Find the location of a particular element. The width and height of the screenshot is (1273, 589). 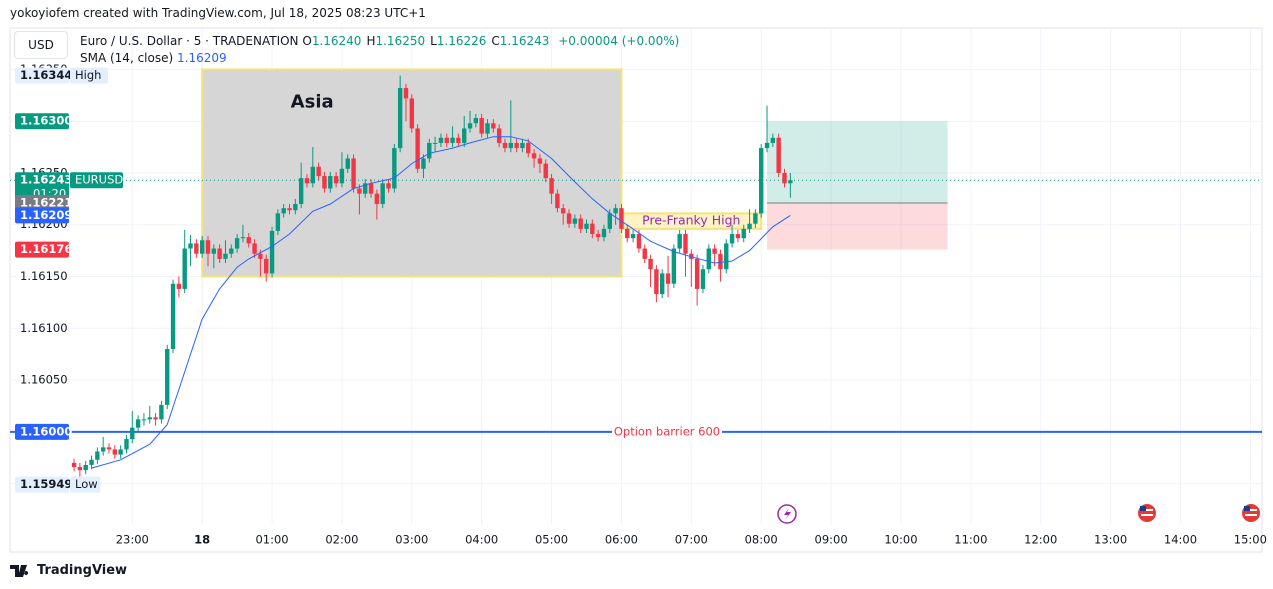

ohlc-value: 1.16250 is located at coordinates (400, 41).